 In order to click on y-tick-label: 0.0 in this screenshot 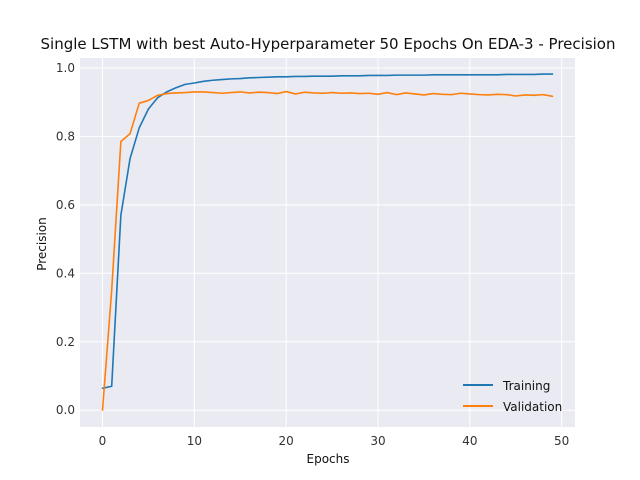, I will do `click(65, 410)`.